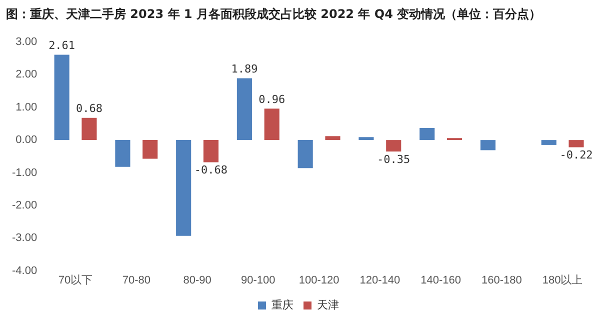  What do you see at coordinates (319, 280) in the screenshot?
I see `x-tick-label: 100-120` at bounding box center [319, 280].